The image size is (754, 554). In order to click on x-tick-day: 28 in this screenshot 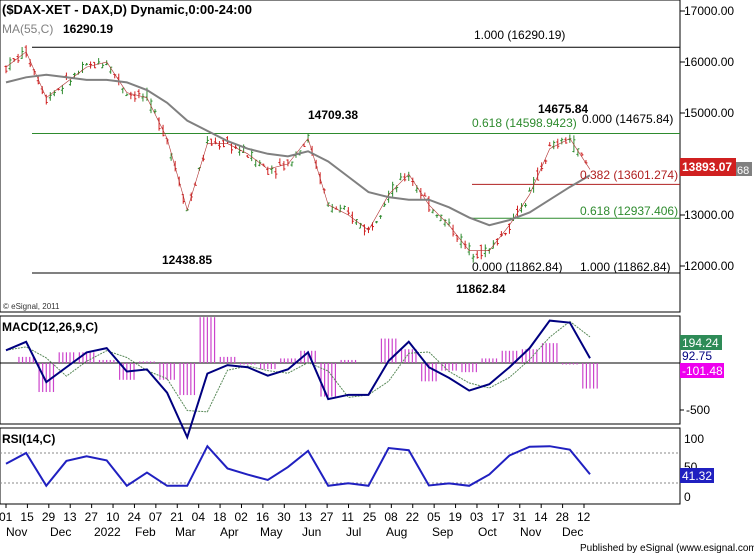, I will do `click(563, 517)`.